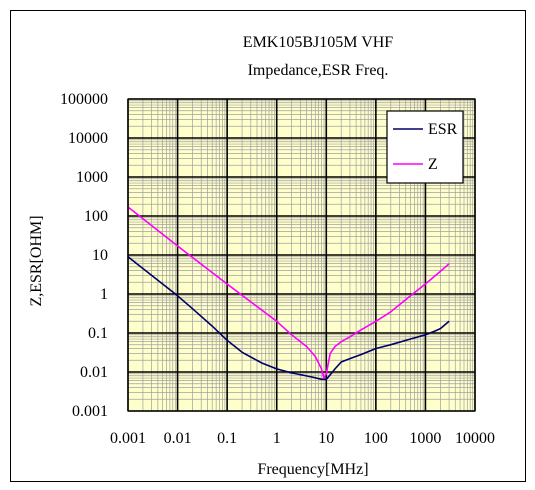 Image resolution: width=535 pixels, height=490 pixels. Describe the element at coordinates (90, 411) in the screenshot. I see `y-tick-label: 0.001` at that location.